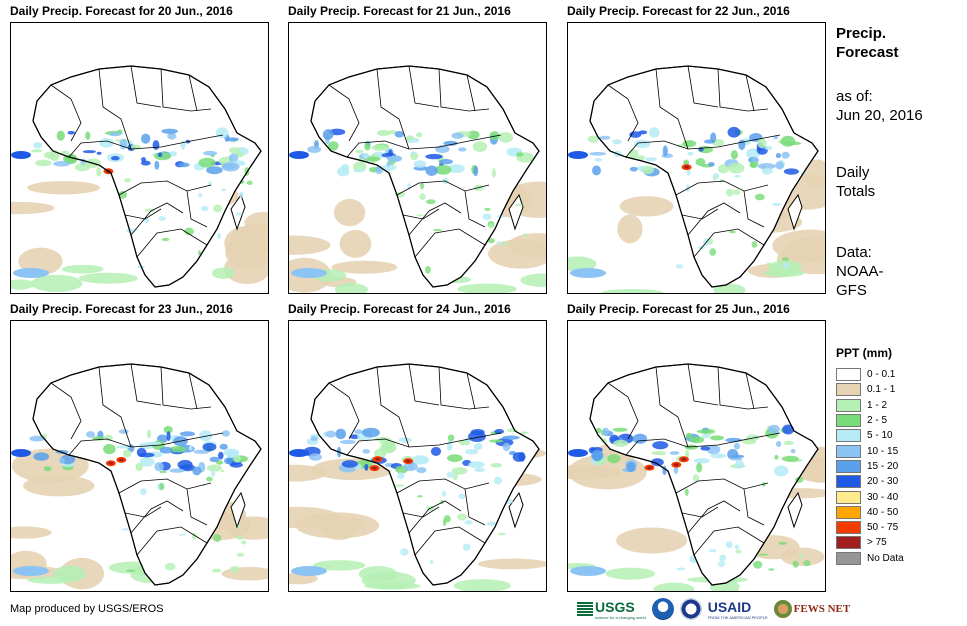 This screenshot has height=626, width=967. What do you see at coordinates (811, 609) in the screenshot?
I see `fews-net-logo: FEWS NET` at bounding box center [811, 609].